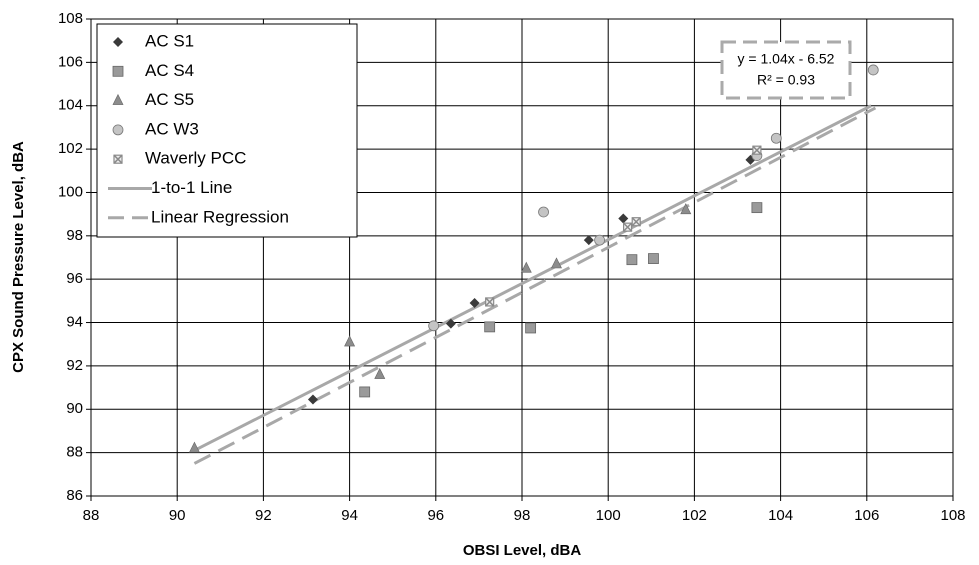 The width and height of the screenshot is (979, 565). I want to click on y-axis-title: CPX Sound Pressure Level, dBA, so click(18, 257).